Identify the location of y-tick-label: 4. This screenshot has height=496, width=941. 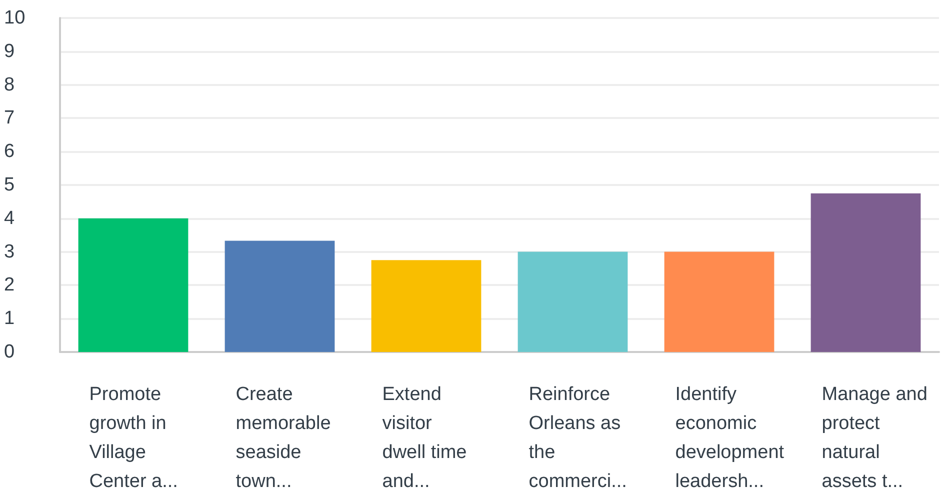
(9, 218).